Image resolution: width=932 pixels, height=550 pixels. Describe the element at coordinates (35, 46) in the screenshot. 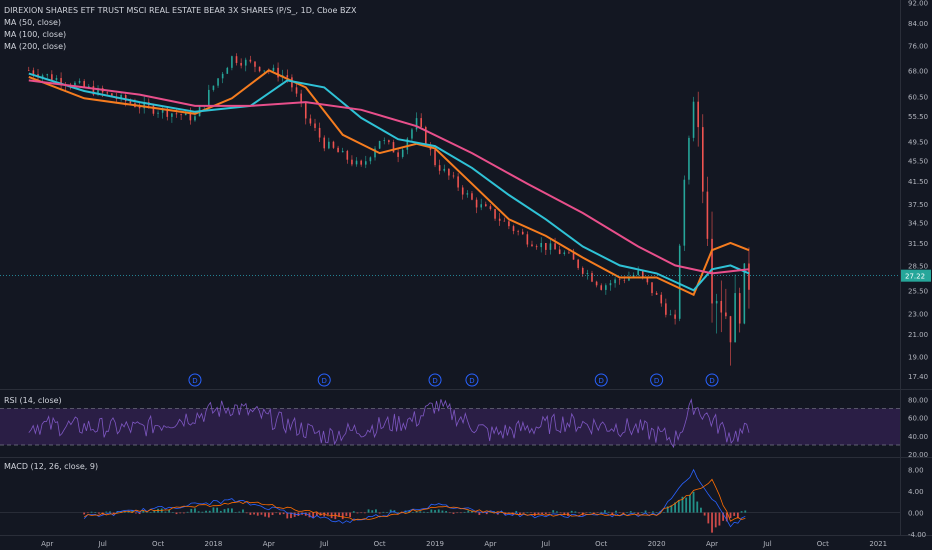

I see `ma200-label: MA (200, close)` at that location.